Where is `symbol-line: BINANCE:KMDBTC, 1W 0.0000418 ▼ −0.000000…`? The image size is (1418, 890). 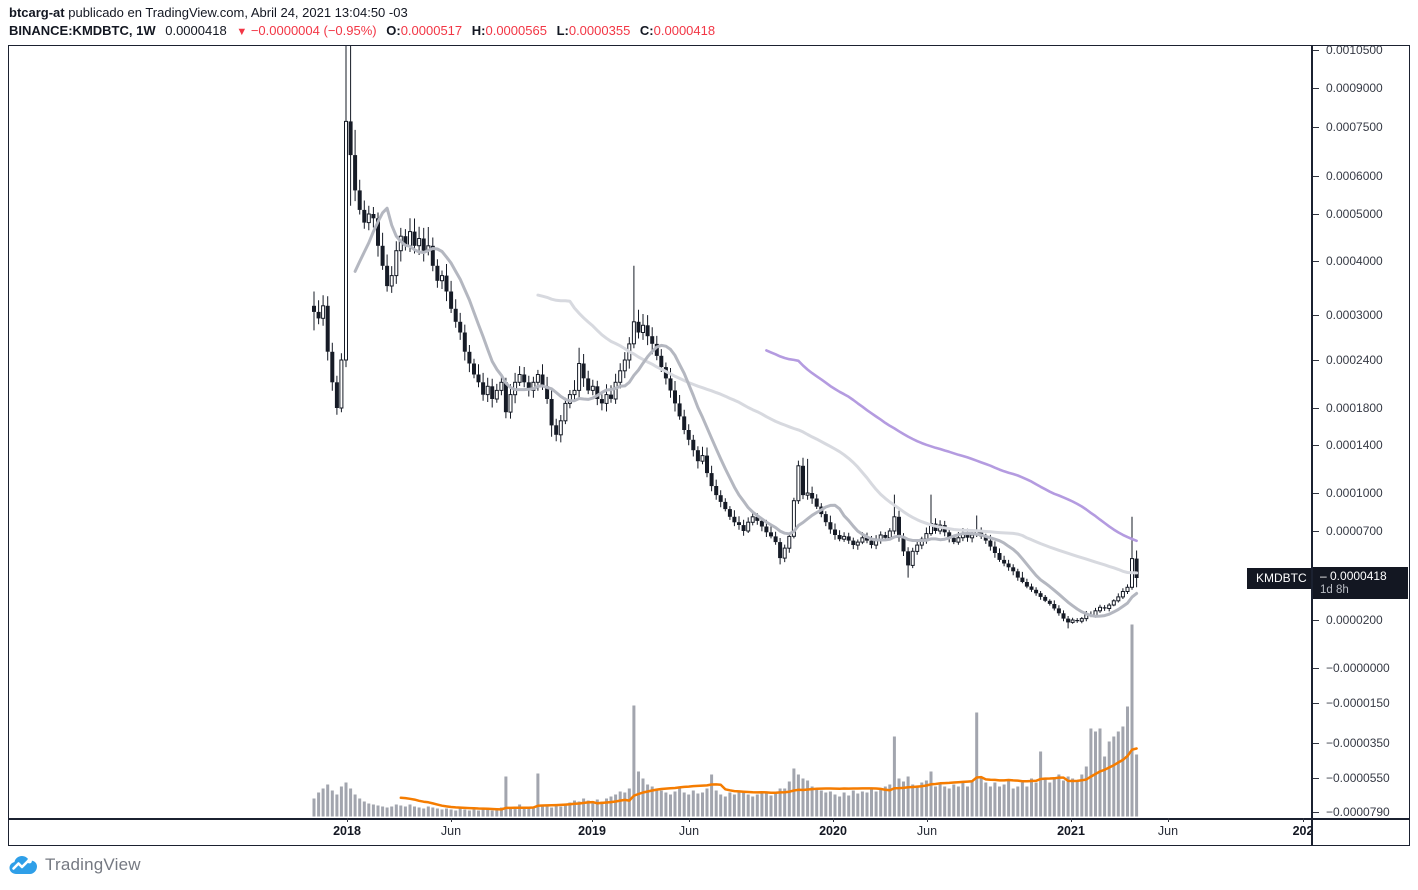
symbol-line: BINANCE:KMDBTC, 1W 0.0000418 ▼ −0.000000… is located at coordinates (362, 31).